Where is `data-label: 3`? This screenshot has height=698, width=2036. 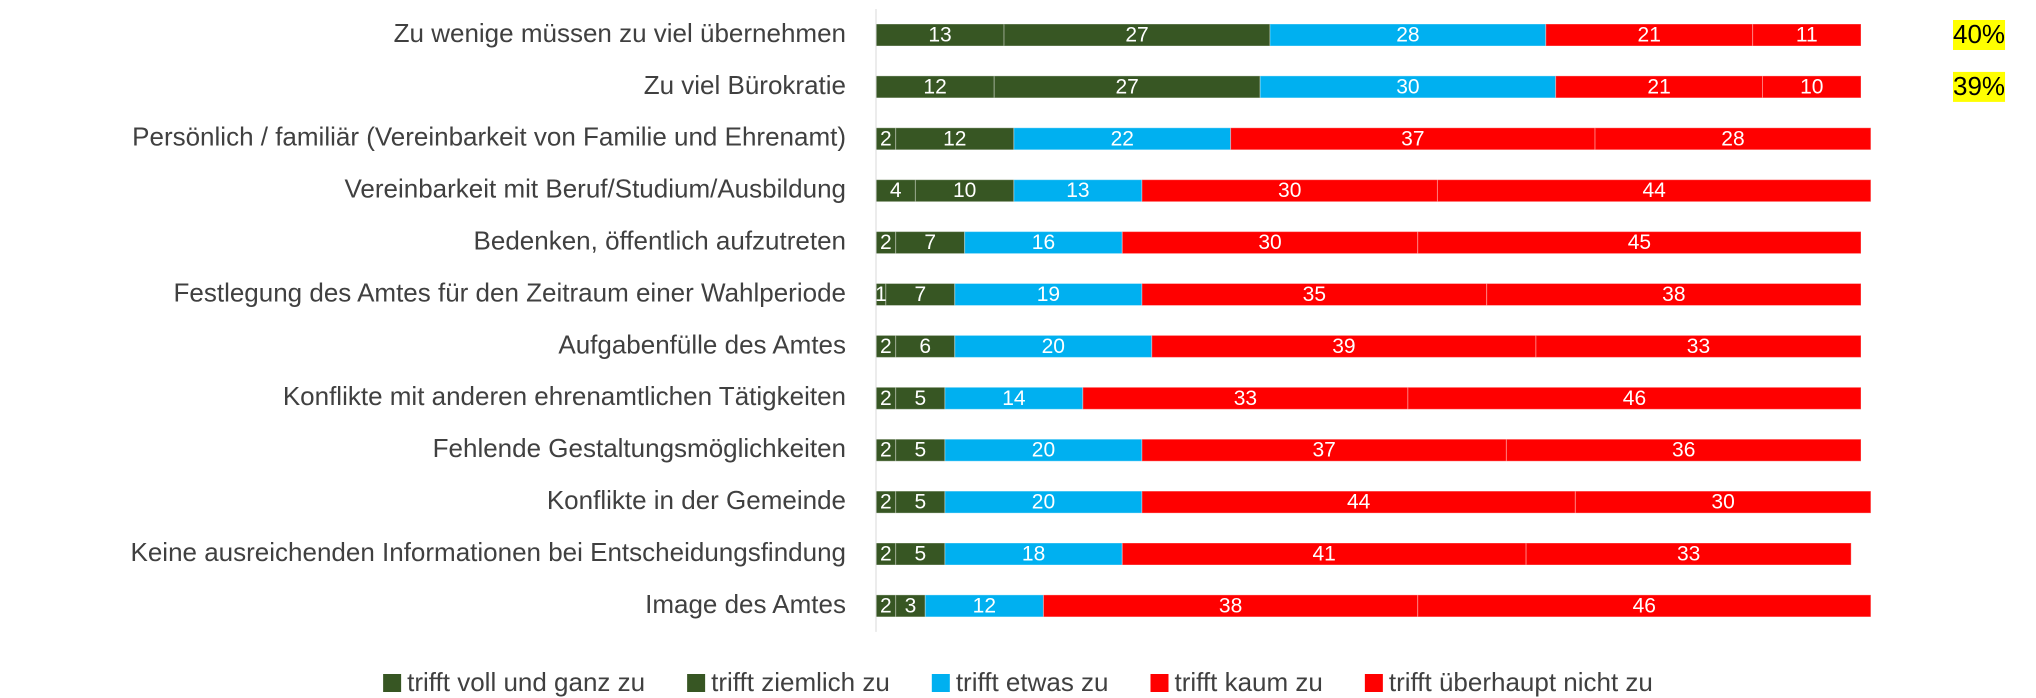 data-label: 3 is located at coordinates (911, 605).